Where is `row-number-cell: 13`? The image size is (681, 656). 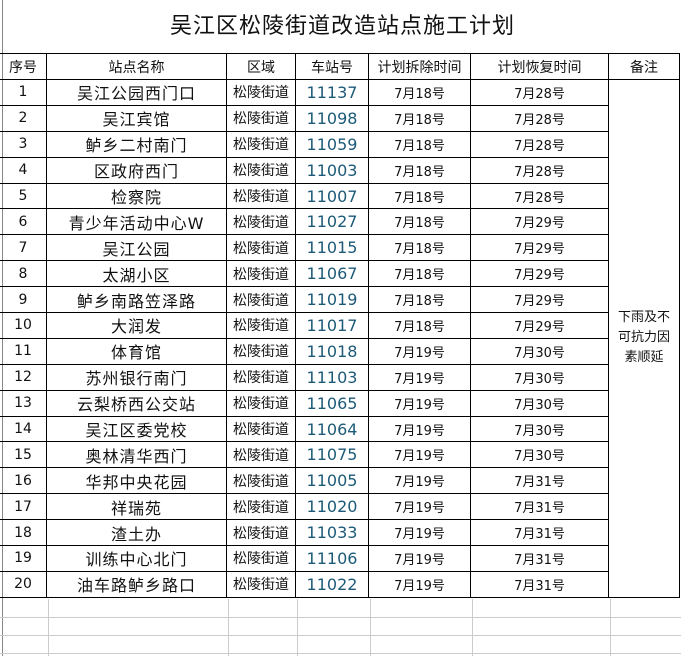 row-number-cell: 13 is located at coordinates (23, 403).